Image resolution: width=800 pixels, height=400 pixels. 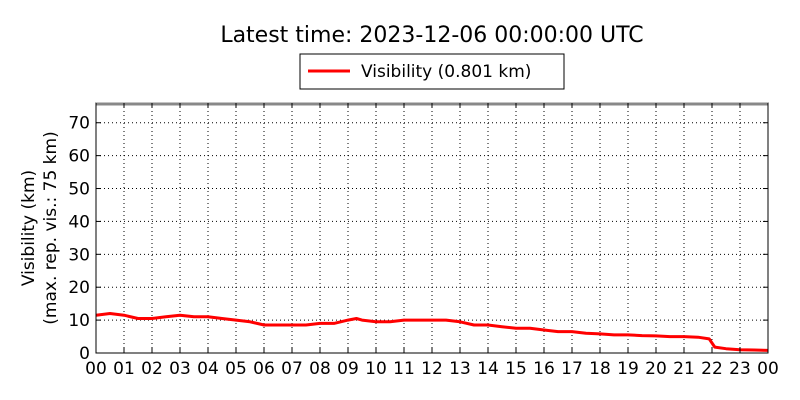 What do you see at coordinates (446, 72) in the screenshot?
I see `legend-label: Visibility (0.801 km)` at bounding box center [446, 72].